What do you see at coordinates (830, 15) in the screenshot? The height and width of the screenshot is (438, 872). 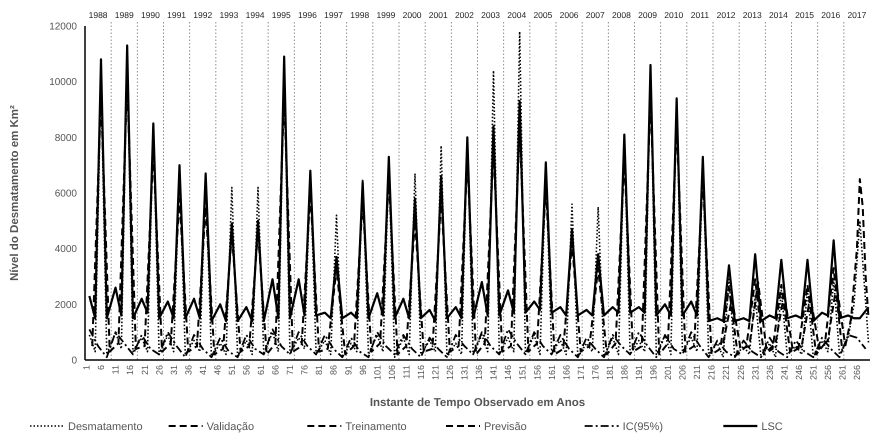 I see `x2-tick-label: 2016` at bounding box center [830, 15].